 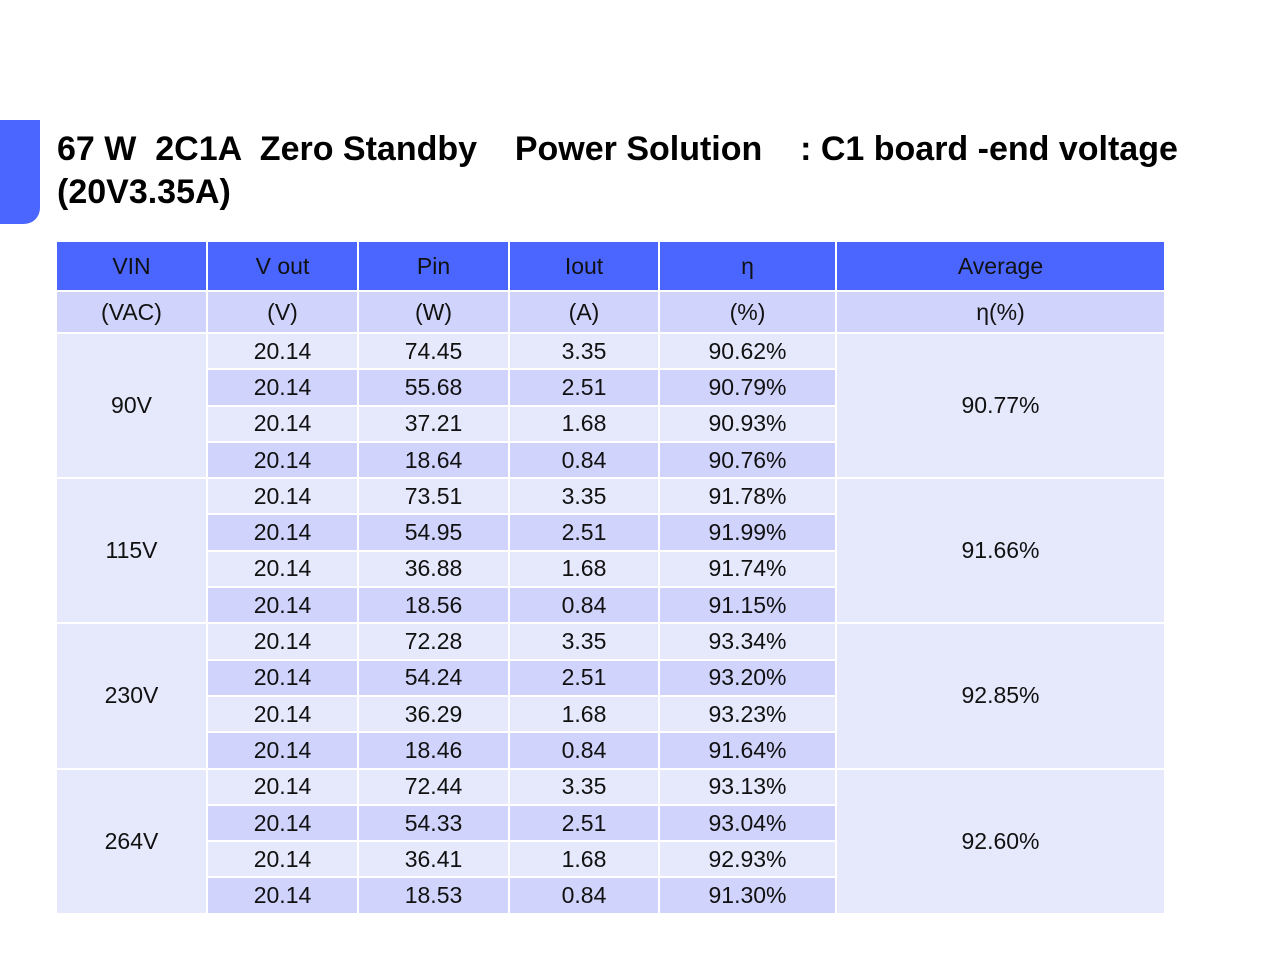 I want to click on table-row: 20.14 54.24 2.51 93.20%, so click(x=610, y=677).